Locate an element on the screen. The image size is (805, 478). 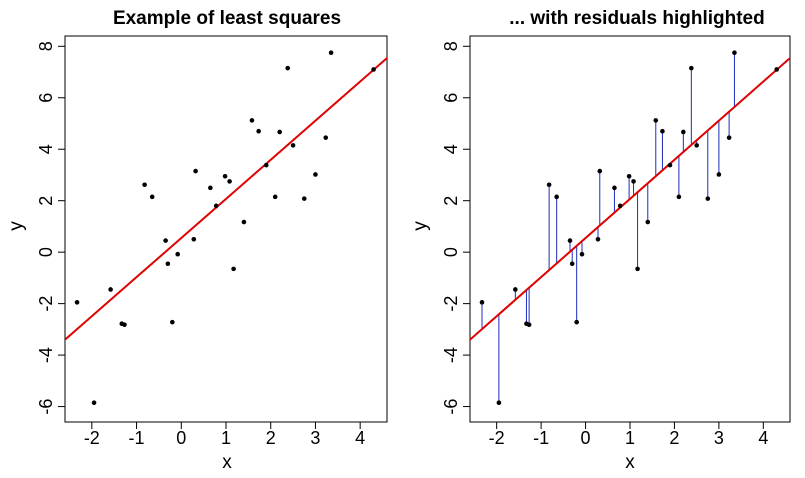
panel-0-xlabel: x is located at coordinates (227, 462).